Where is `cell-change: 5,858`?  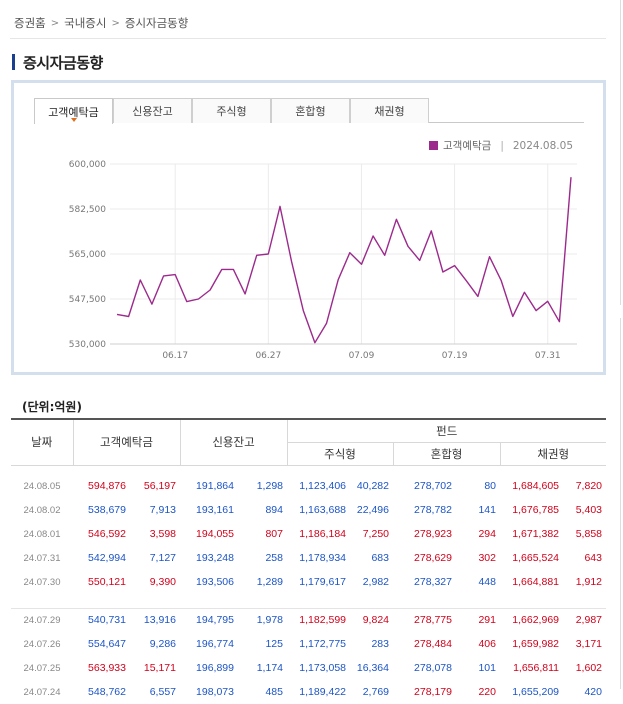
cell-change: 5,858 is located at coordinates (588, 534).